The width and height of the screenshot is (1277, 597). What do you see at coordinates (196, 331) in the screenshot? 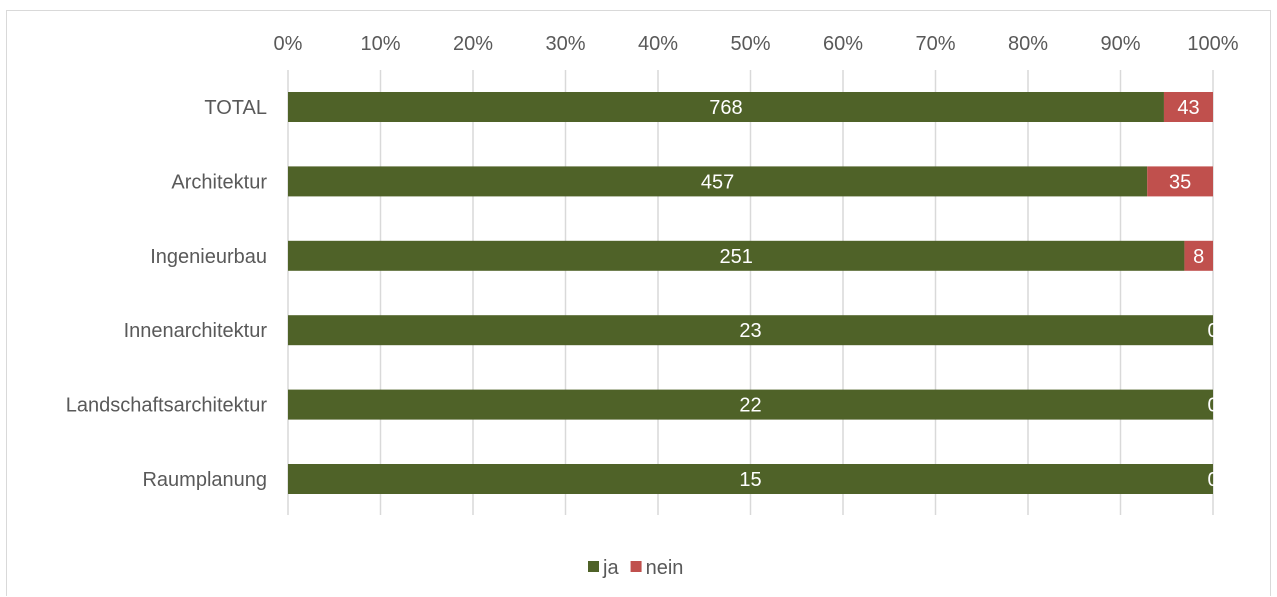
I see `category-label: Innenarchitektur` at bounding box center [196, 331].